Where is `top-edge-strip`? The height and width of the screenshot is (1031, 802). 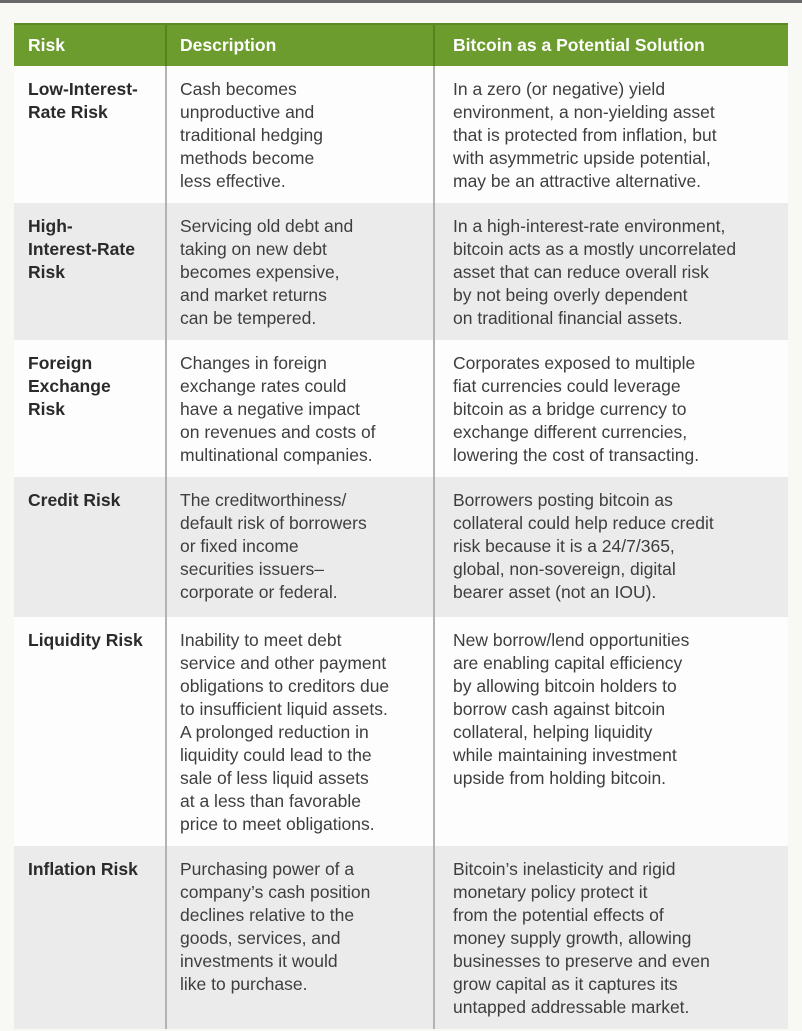
top-edge-strip is located at coordinates (401, 1).